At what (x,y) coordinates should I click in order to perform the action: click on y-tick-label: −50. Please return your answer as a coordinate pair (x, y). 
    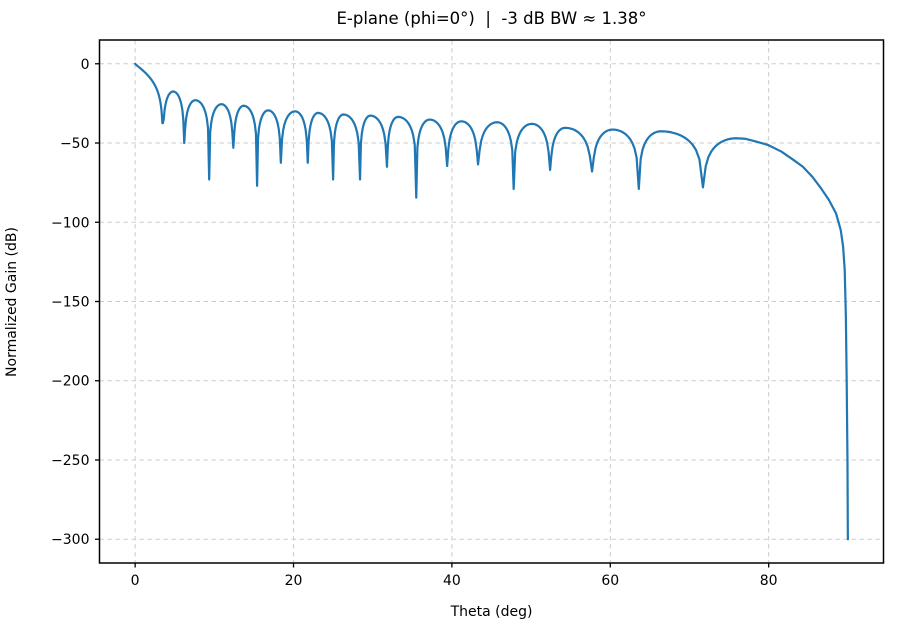
    Looking at the image, I should click on (75, 144).